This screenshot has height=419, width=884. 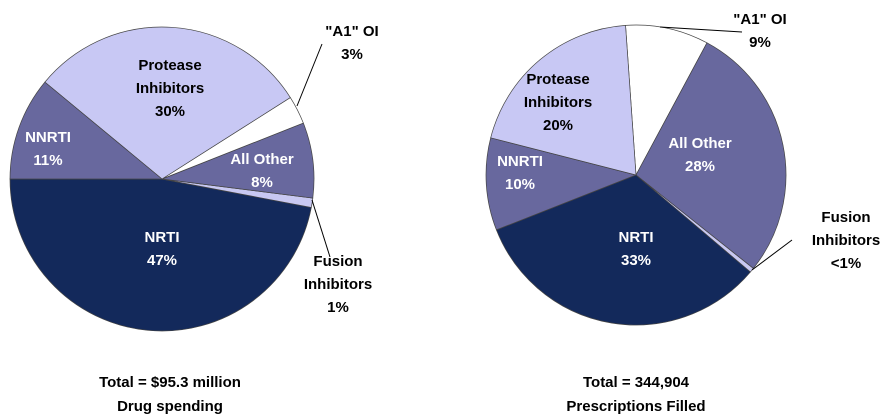 What do you see at coordinates (170, 406) in the screenshot?
I see `caption-label: Drug spending` at bounding box center [170, 406].